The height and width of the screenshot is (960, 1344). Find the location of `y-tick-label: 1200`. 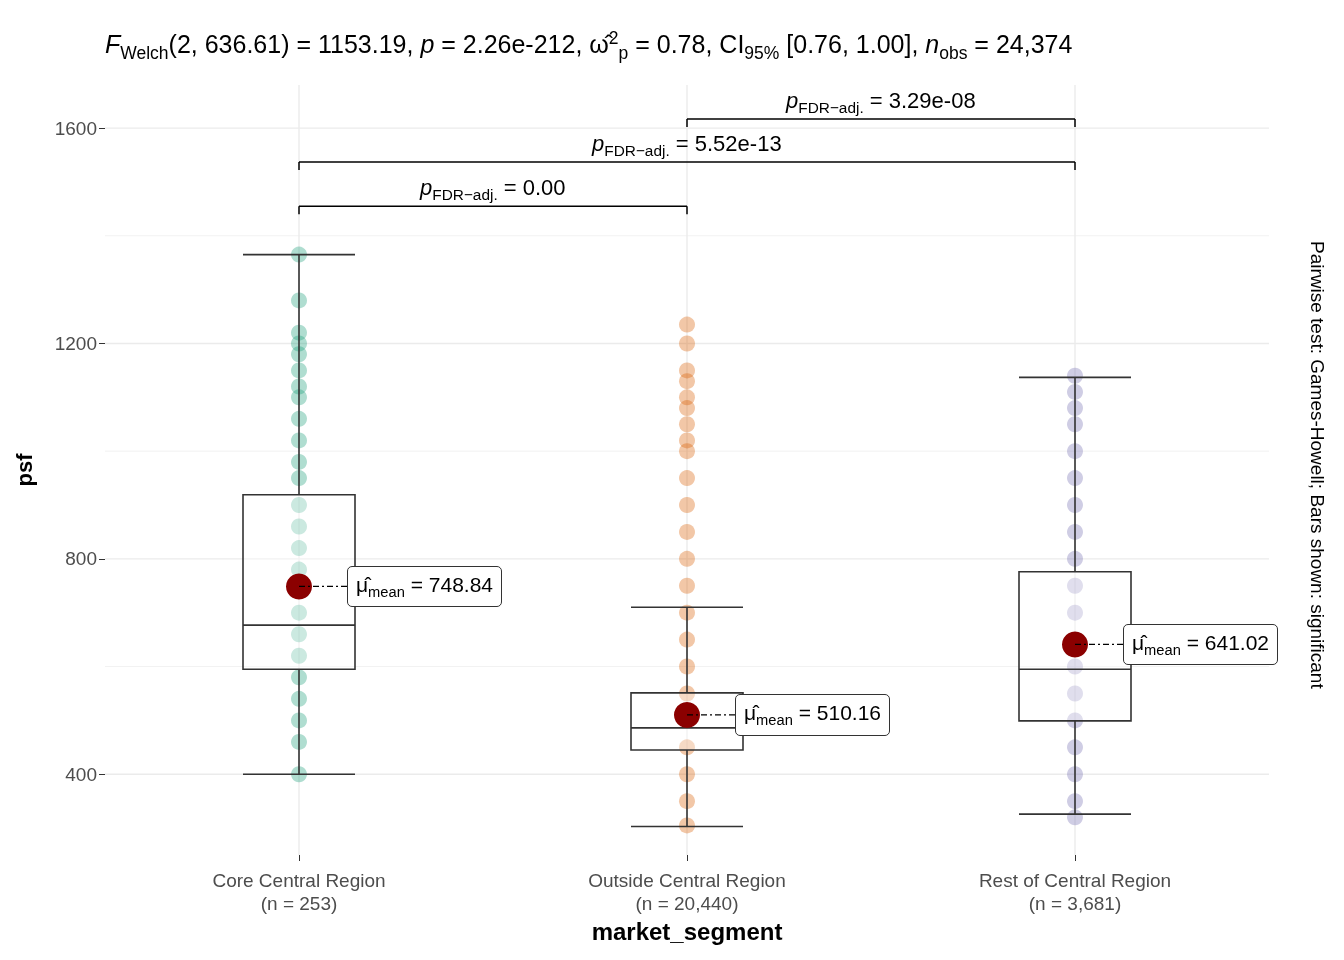

y-tick-label: 1200 is located at coordinates (75, 343).